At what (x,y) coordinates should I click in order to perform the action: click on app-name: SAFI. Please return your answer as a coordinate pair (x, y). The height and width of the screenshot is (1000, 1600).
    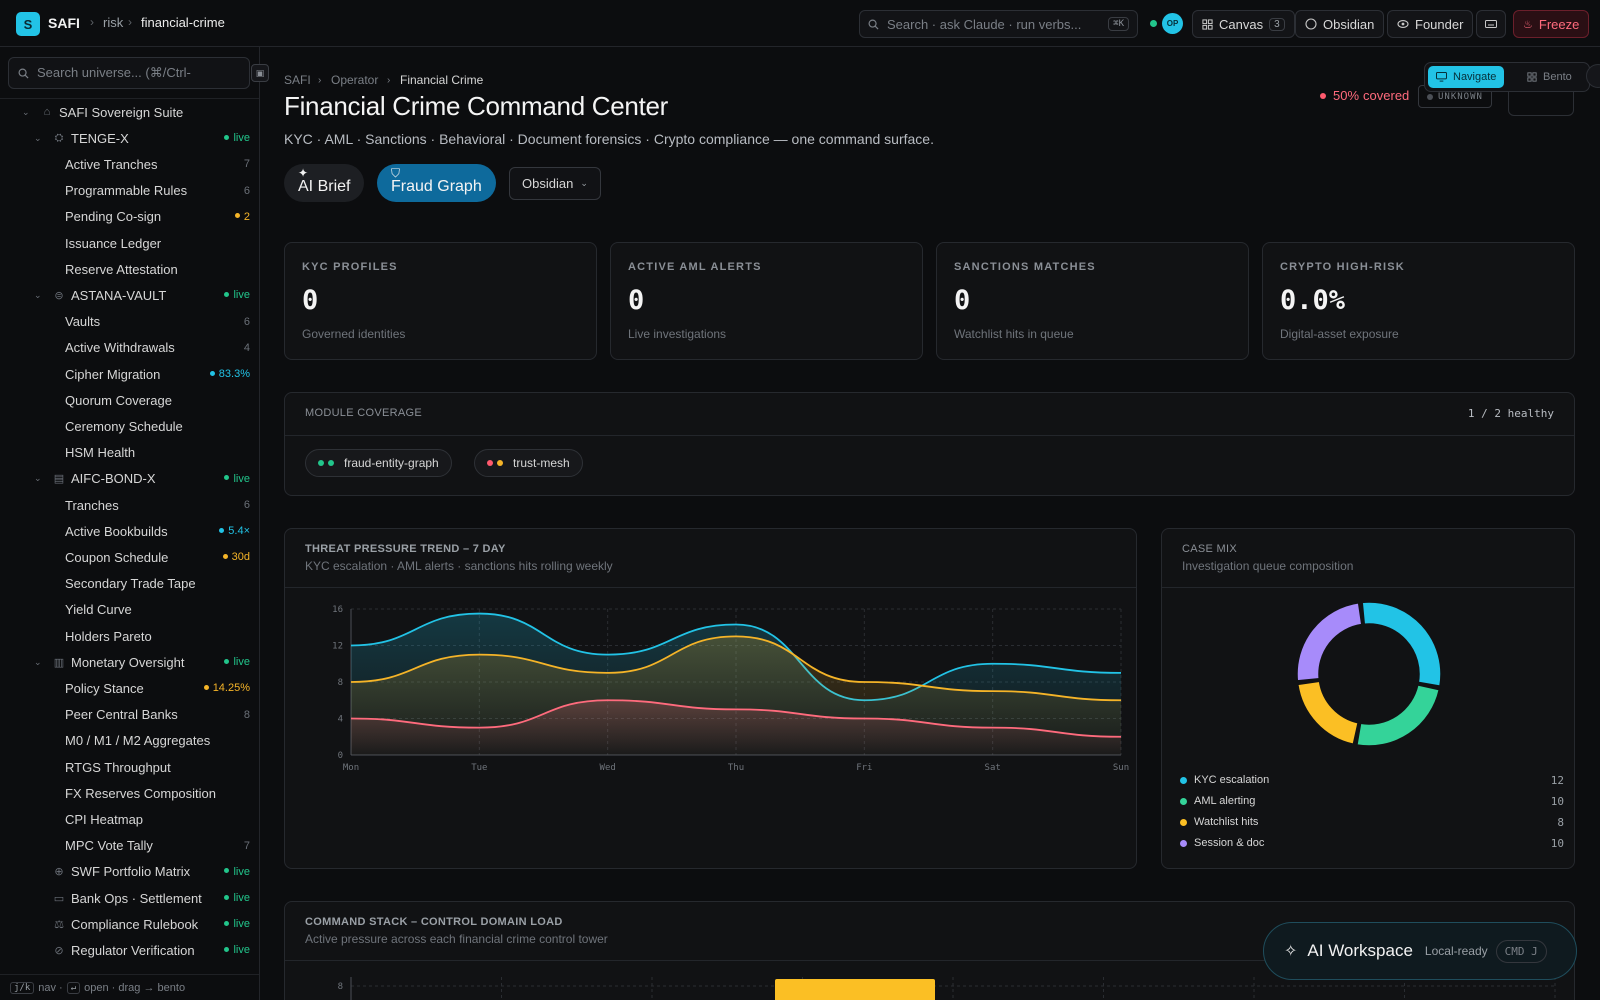
    Looking at the image, I should click on (64, 23).